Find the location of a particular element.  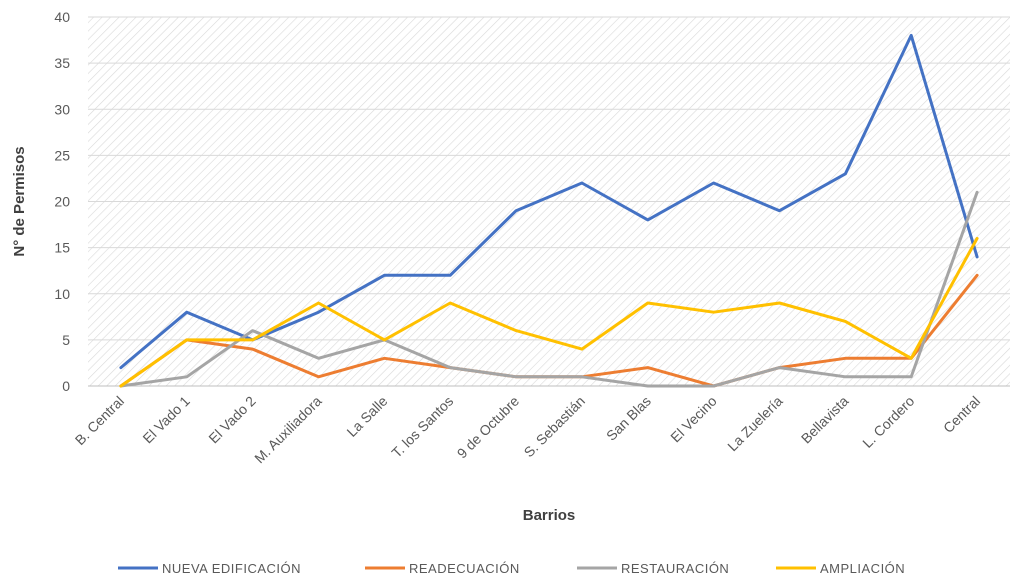

x-tick-label: S. Sebastián is located at coordinates (554, 426).